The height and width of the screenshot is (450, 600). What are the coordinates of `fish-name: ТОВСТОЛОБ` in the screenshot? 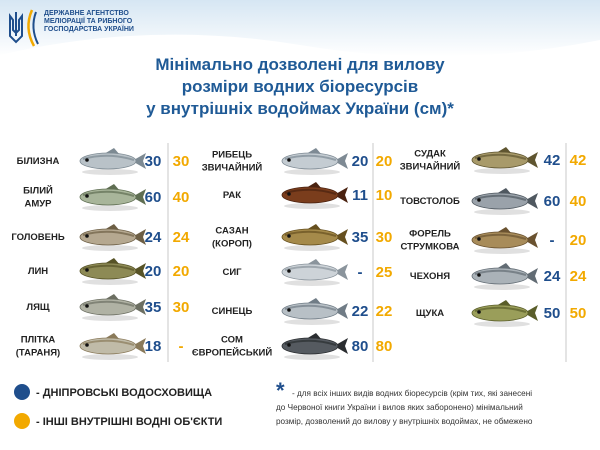 It's located at (430, 201).